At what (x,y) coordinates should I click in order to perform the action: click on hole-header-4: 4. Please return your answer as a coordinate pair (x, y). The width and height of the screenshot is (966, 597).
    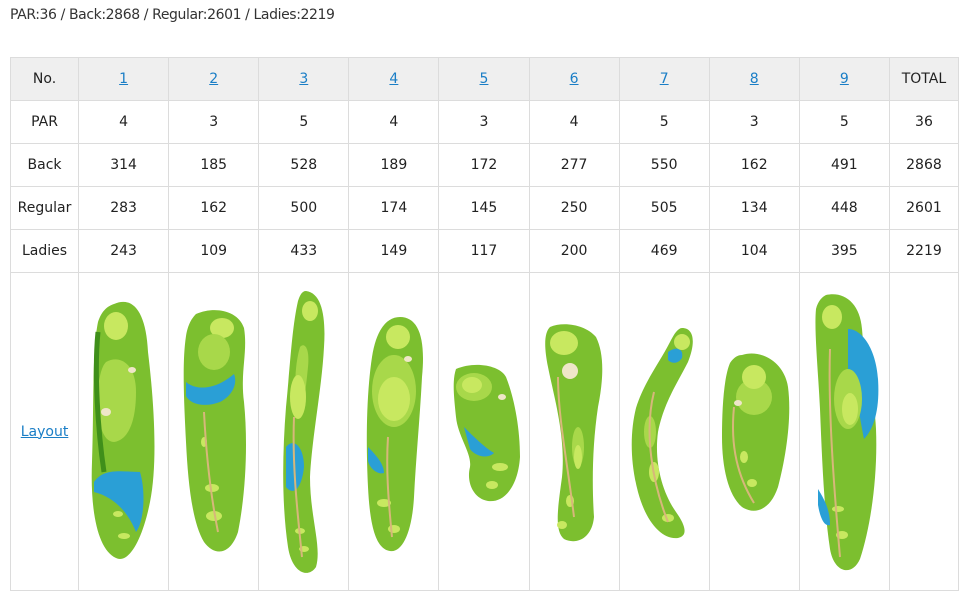
    Looking at the image, I should click on (394, 79).